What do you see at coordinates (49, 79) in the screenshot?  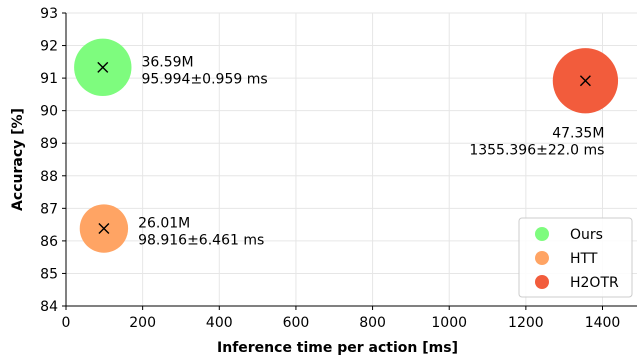 I see `y-tick-label: 91` at bounding box center [49, 79].